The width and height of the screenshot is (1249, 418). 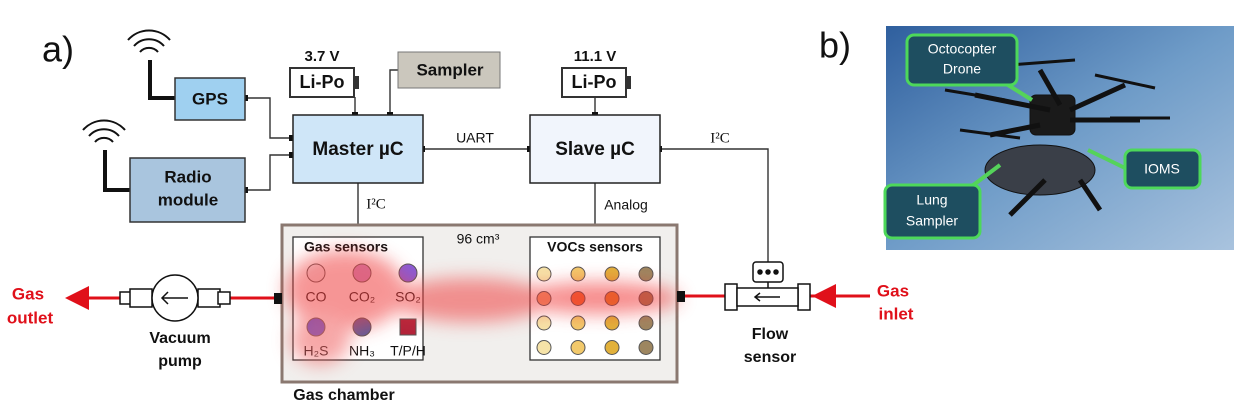 What do you see at coordinates (58, 49) in the screenshot?
I see `panel-label: a)` at bounding box center [58, 49].